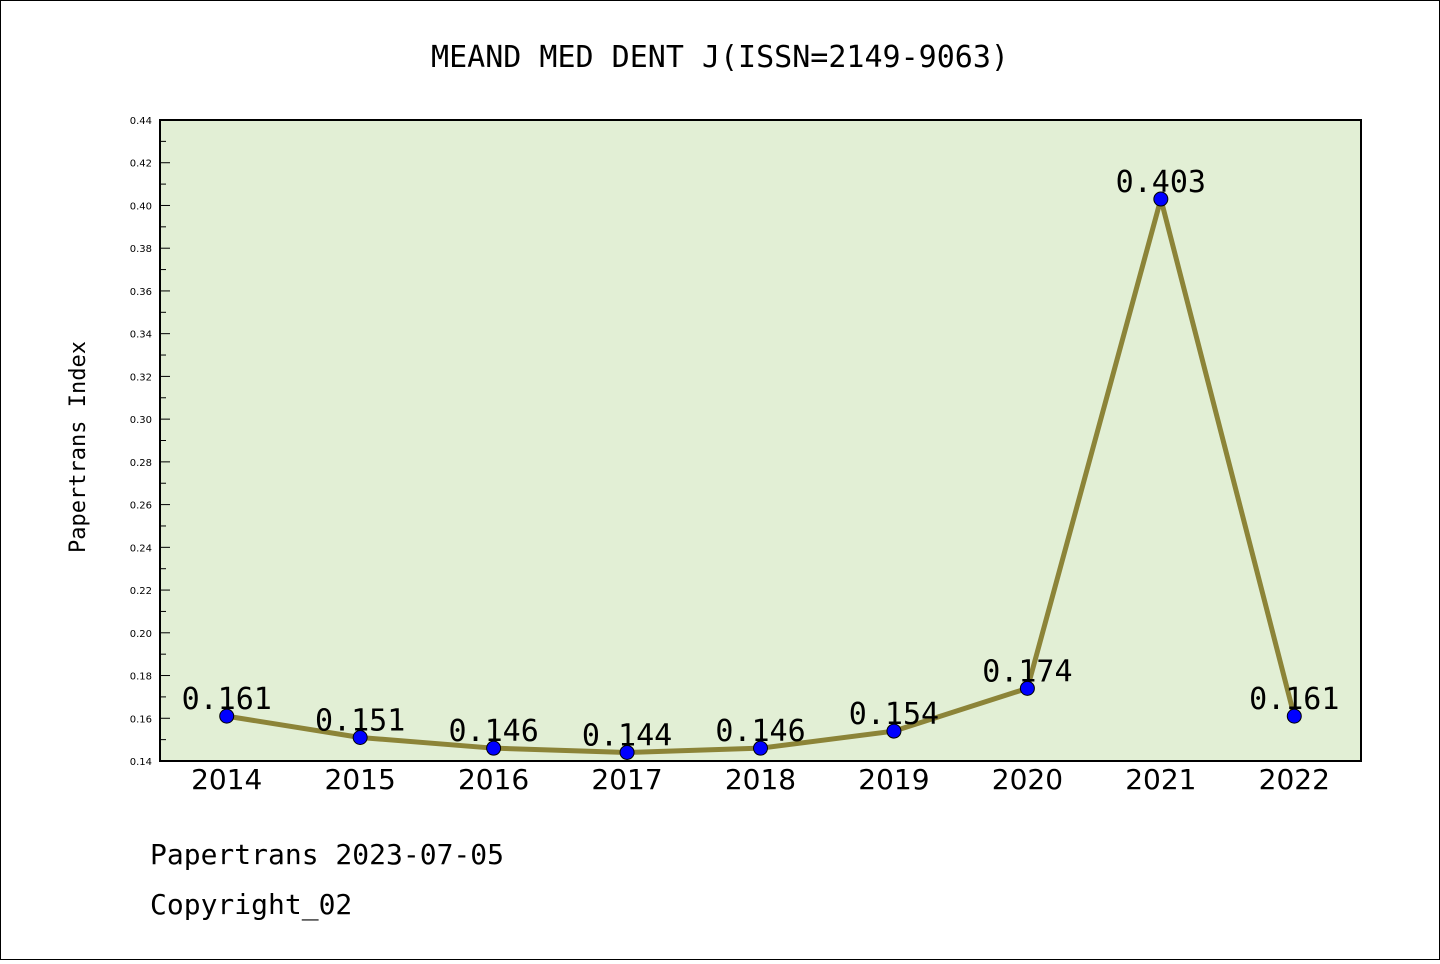 The height and width of the screenshot is (964, 1440). What do you see at coordinates (894, 714) in the screenshot?
I see `data-label: 0.154` at bounding box center [894, 714].